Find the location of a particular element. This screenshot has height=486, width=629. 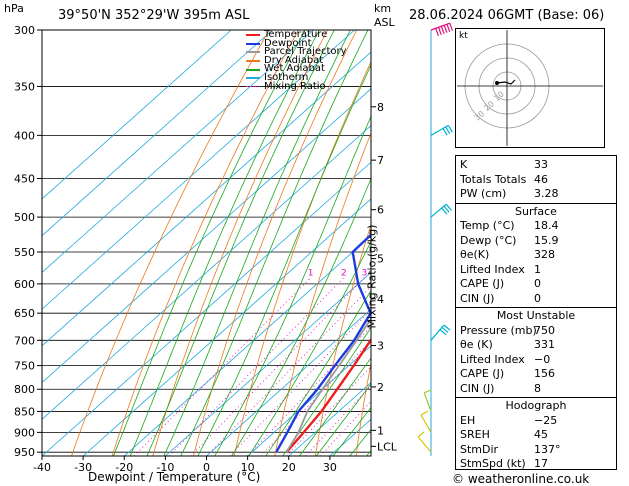

index-label: EH is located at coordinates (468, 420).